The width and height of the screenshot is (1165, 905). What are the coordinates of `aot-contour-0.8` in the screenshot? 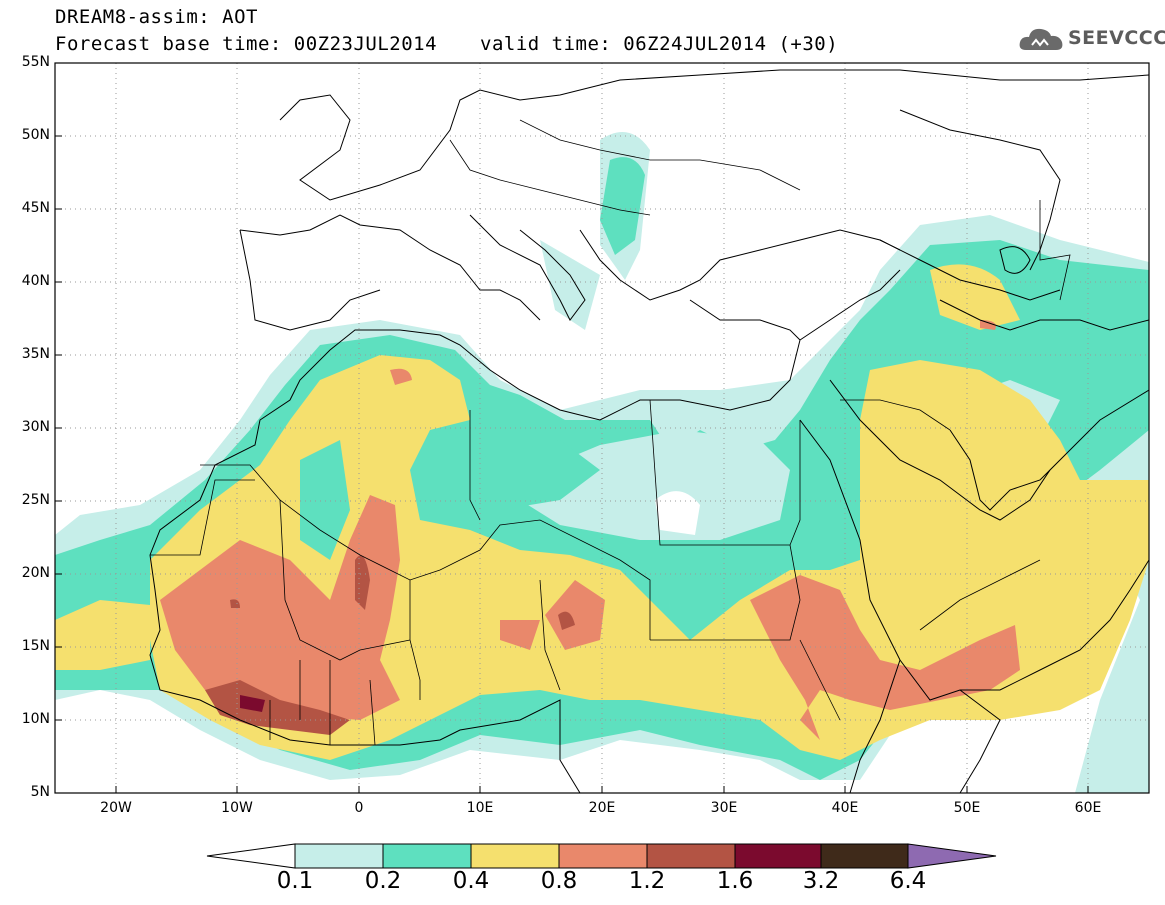 It's located at (280, 607).